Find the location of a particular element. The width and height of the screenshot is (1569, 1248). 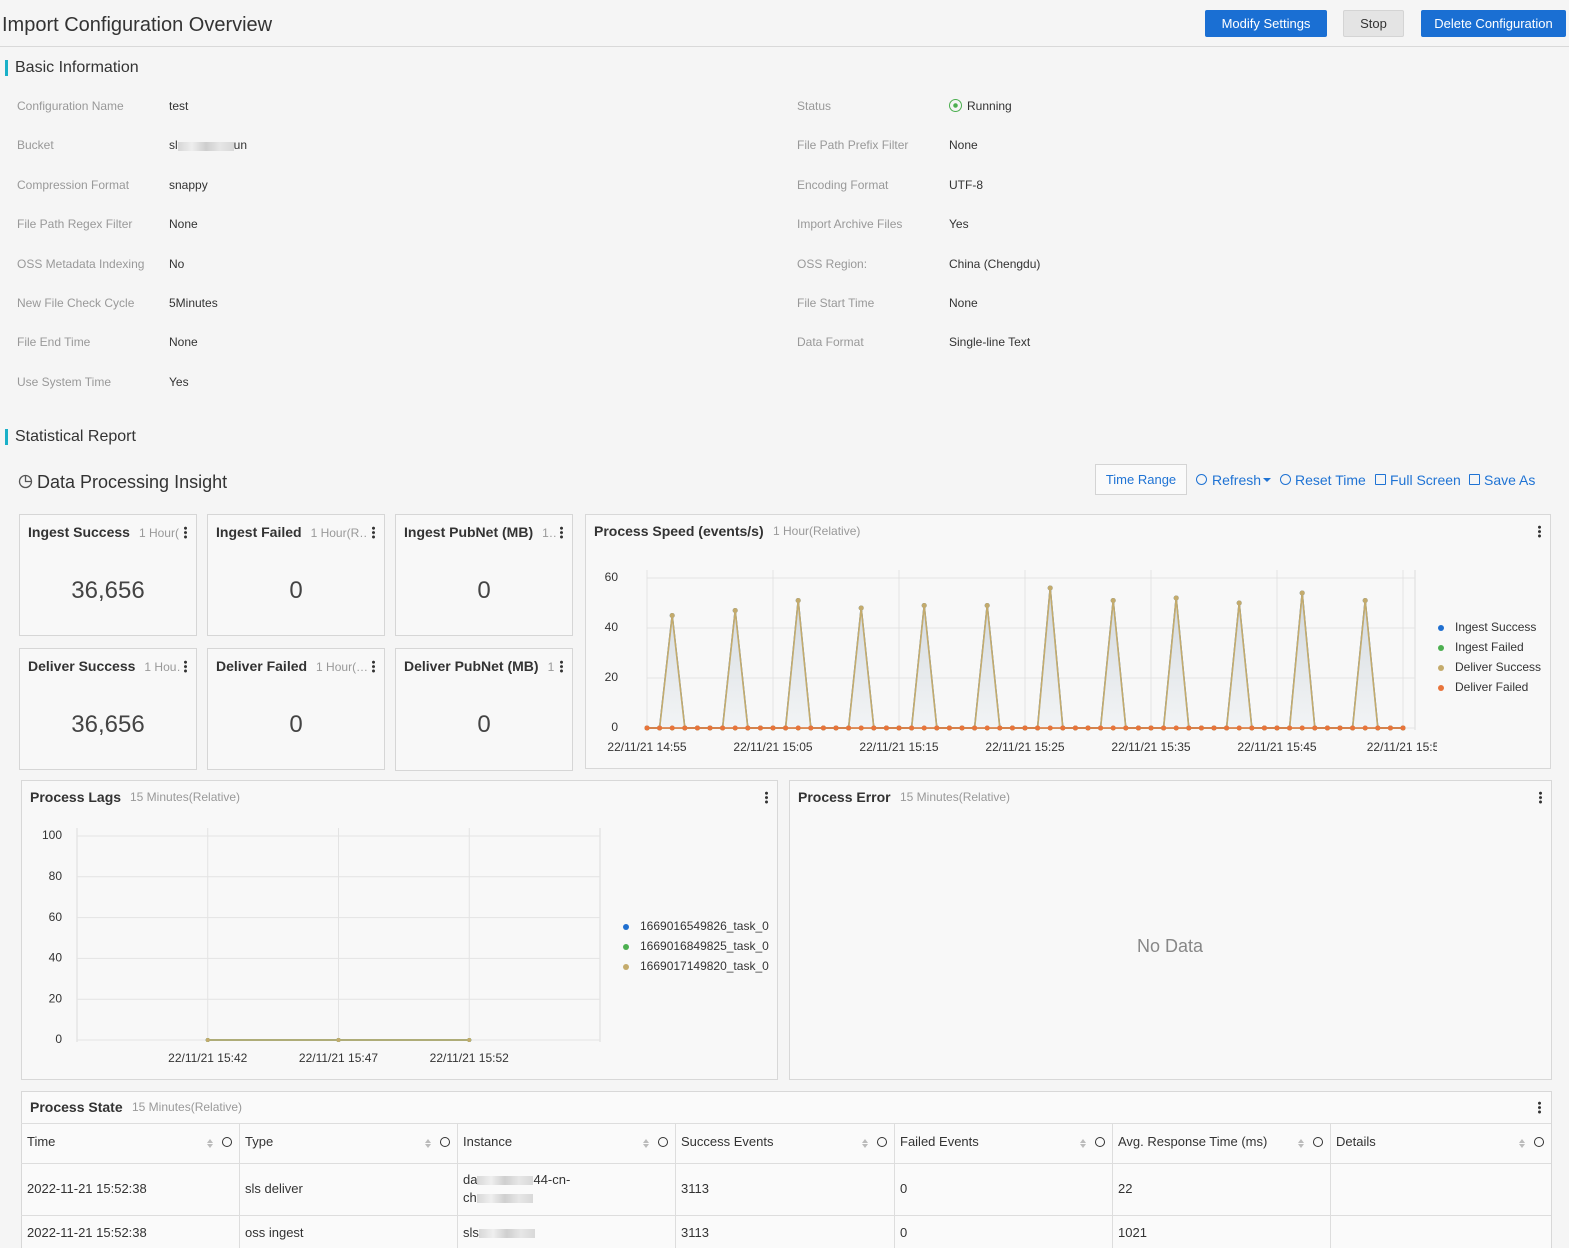

panel-title: Process Speed (events/s) is located at coordinates (679, 531).